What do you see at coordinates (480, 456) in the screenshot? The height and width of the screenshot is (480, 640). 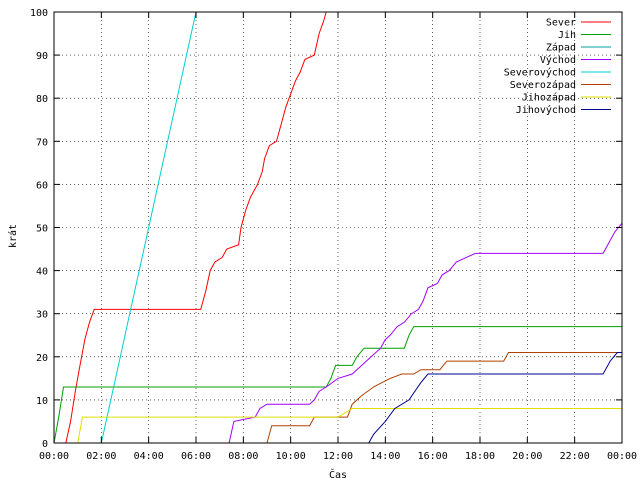 I see `x-tick-label: 18:00` at bounding box center [480, 456].